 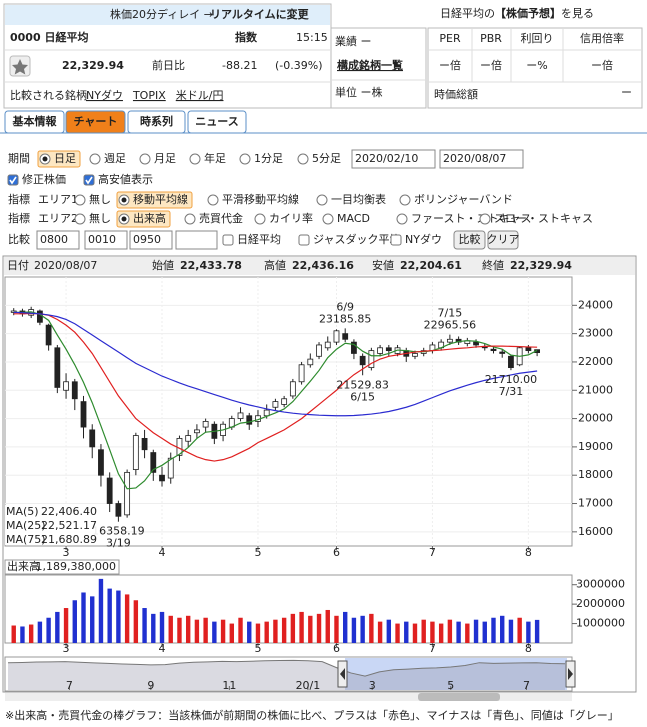 I want to click on quote-open: 22,433.78, so click(x=211, y=265).